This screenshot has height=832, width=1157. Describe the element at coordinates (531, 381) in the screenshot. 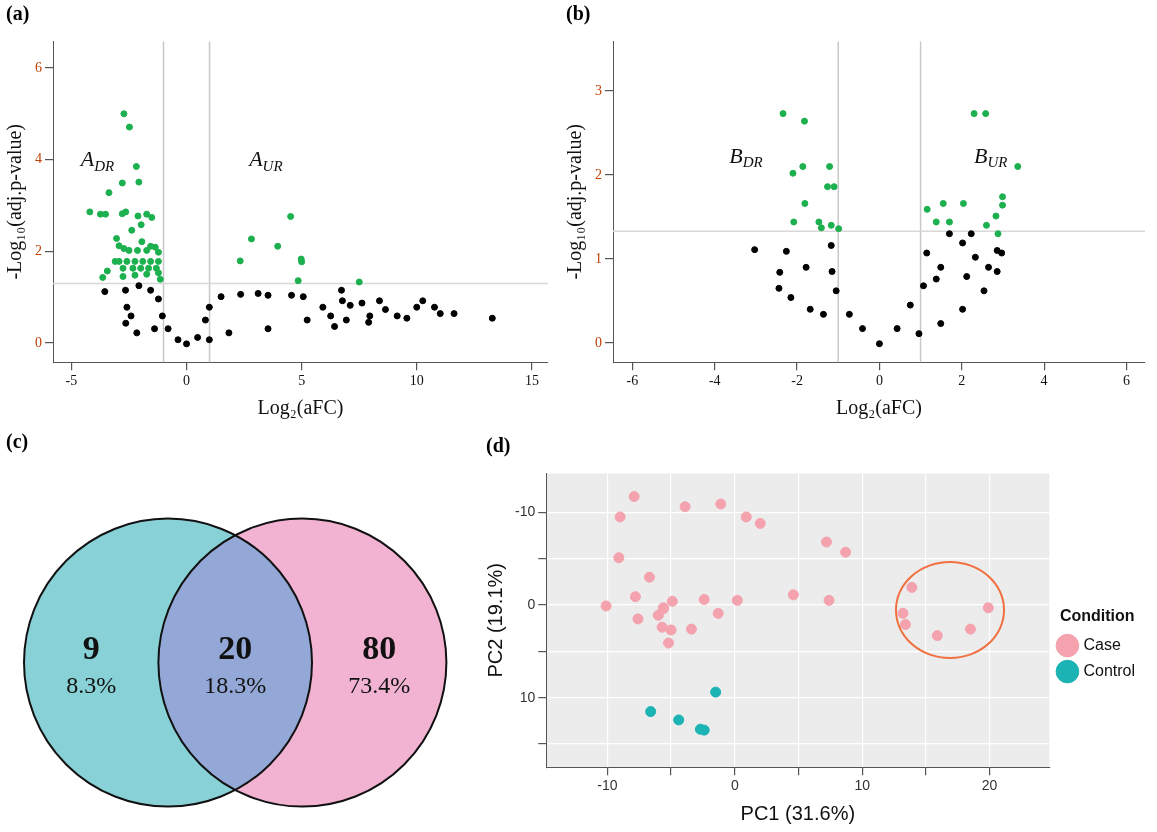

I see `x-tick-label: 15` at that location.